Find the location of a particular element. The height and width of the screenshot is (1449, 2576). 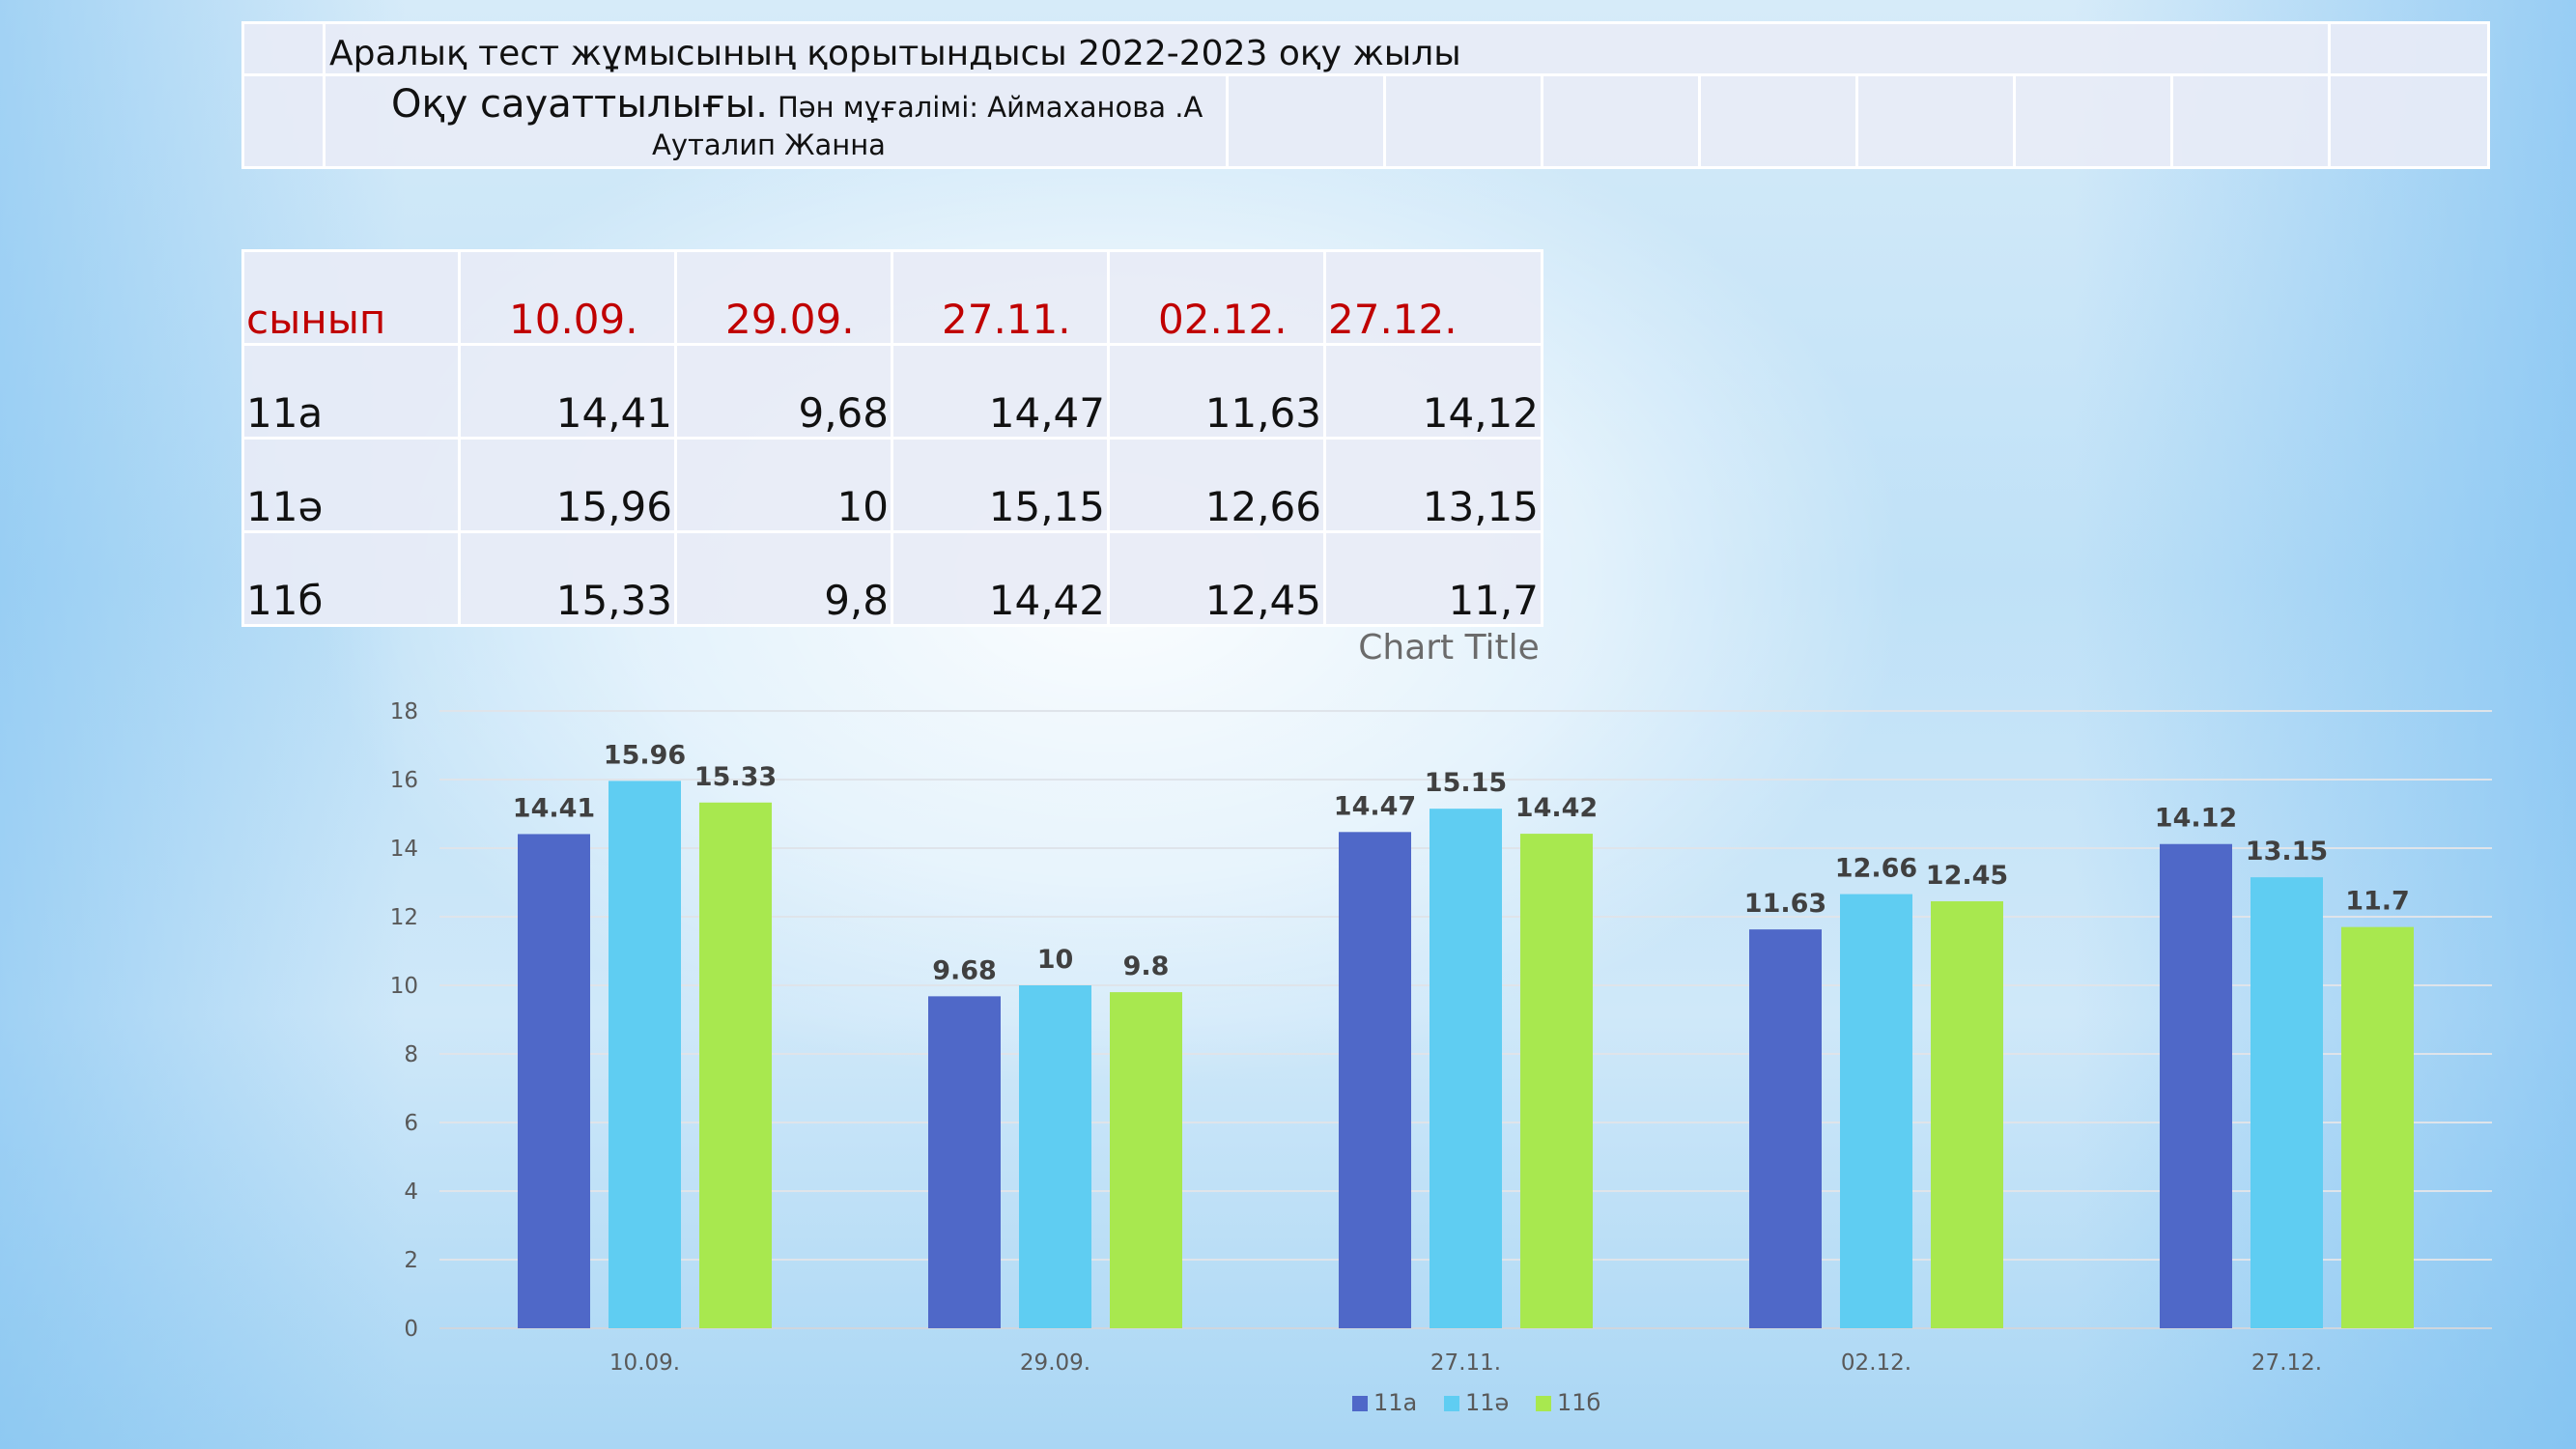

column-header: 27.12. is located at coordinates (1433, 297).